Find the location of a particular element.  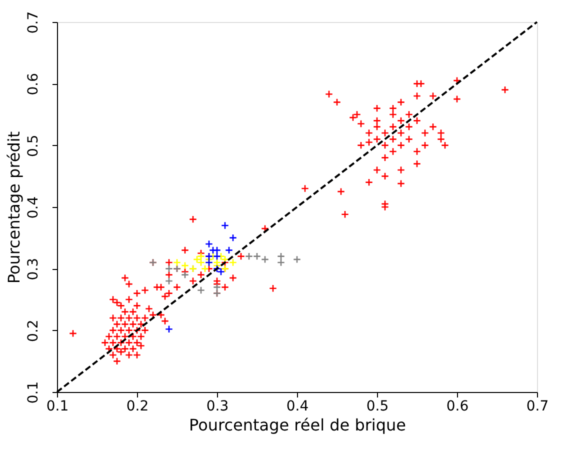

x-tick-label: 0.6 is located at coordinates (457, 406).